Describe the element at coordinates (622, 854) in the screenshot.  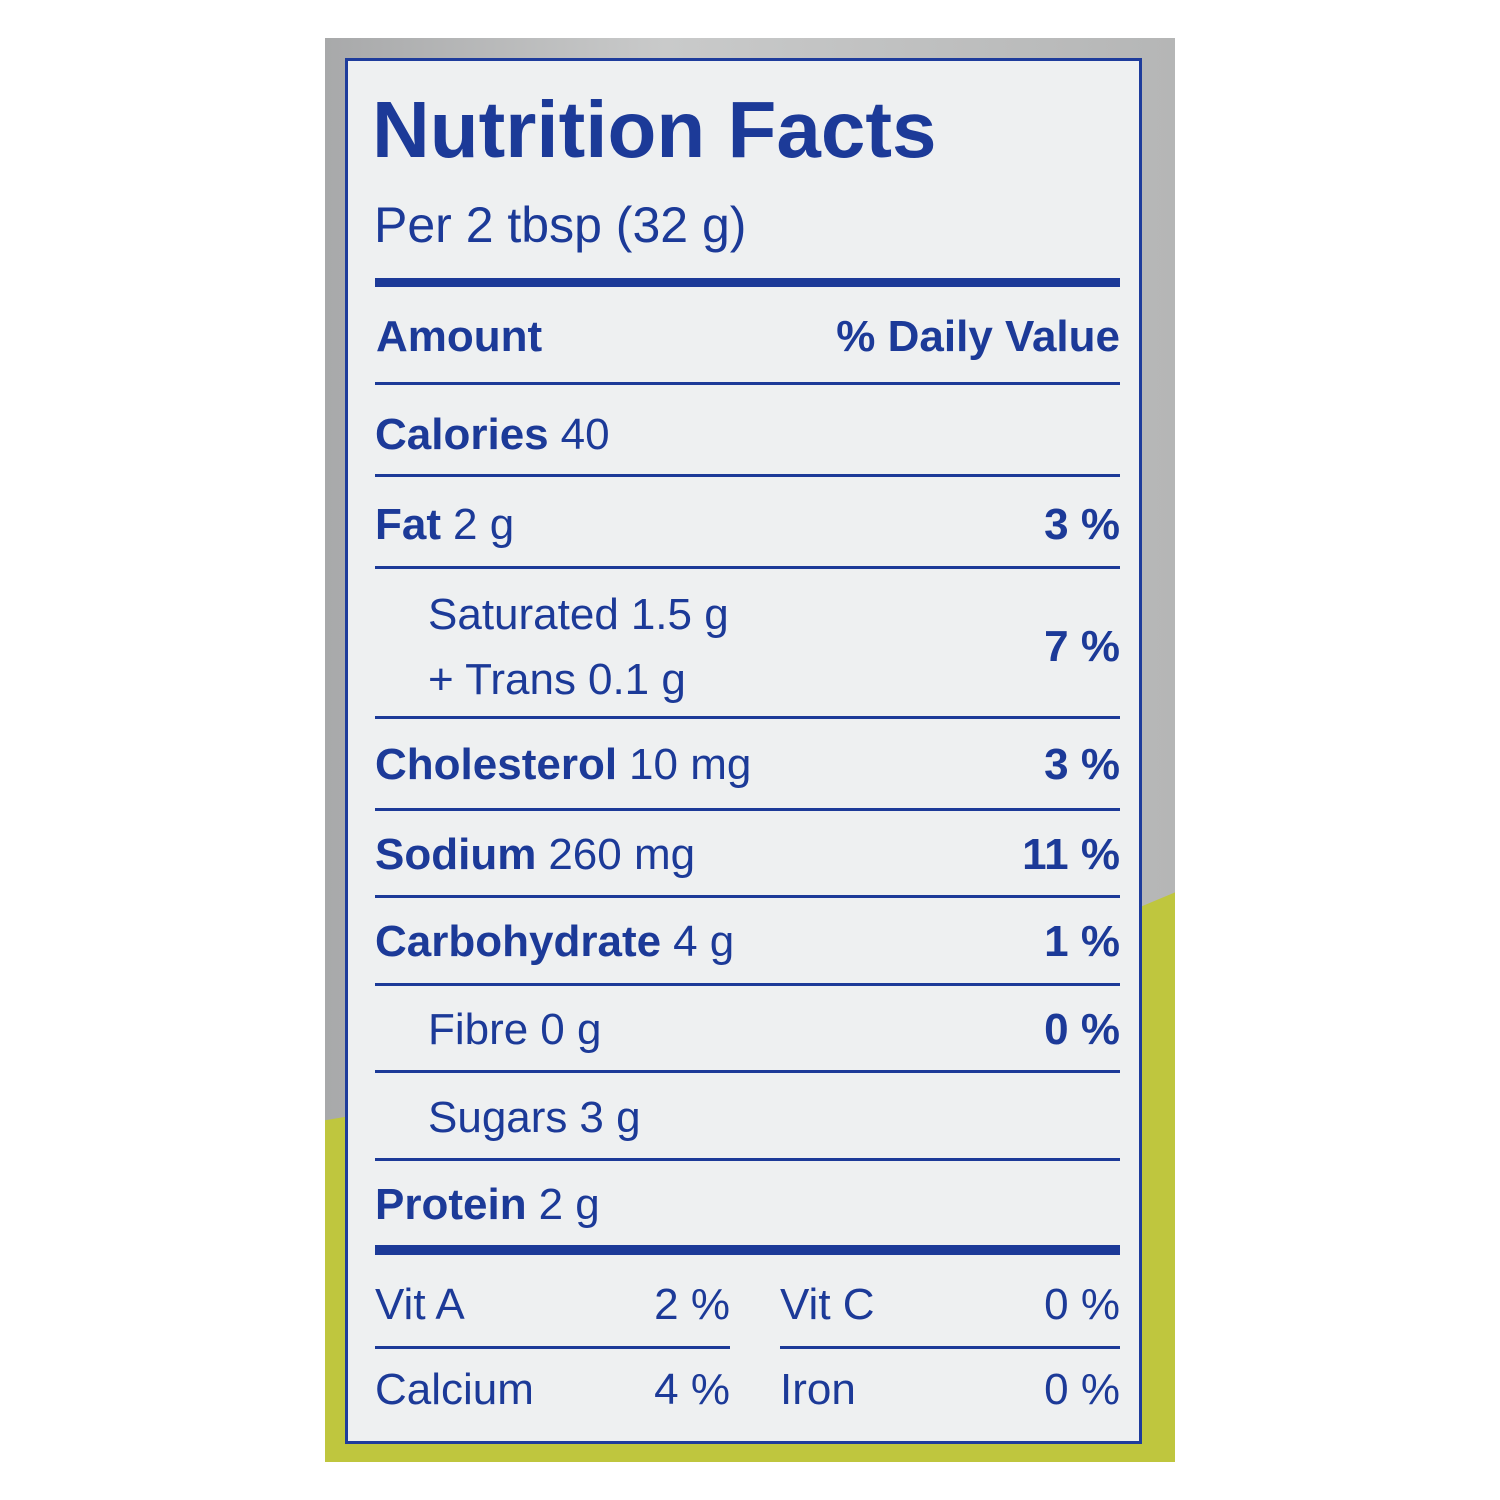
I see `nutrient-amount: 260 mg` at that location.